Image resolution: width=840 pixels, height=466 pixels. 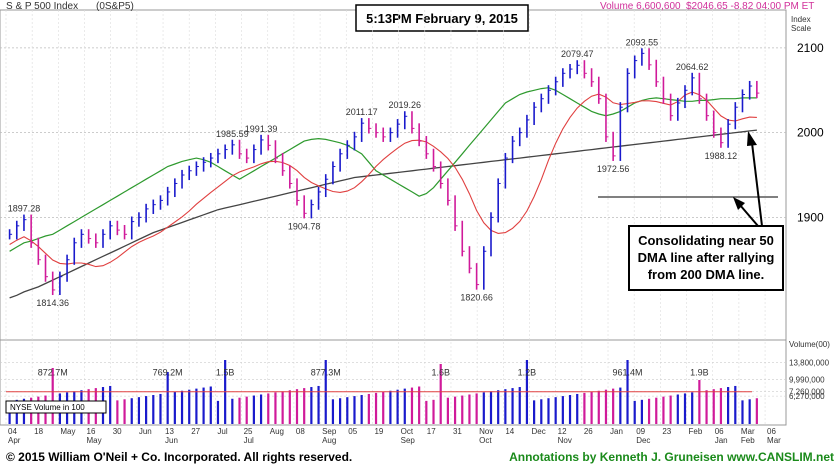 What do you see at coordinates (748, 179) in the screenshot?
I see `annotation-arrows` at bounding box center [748, 179].